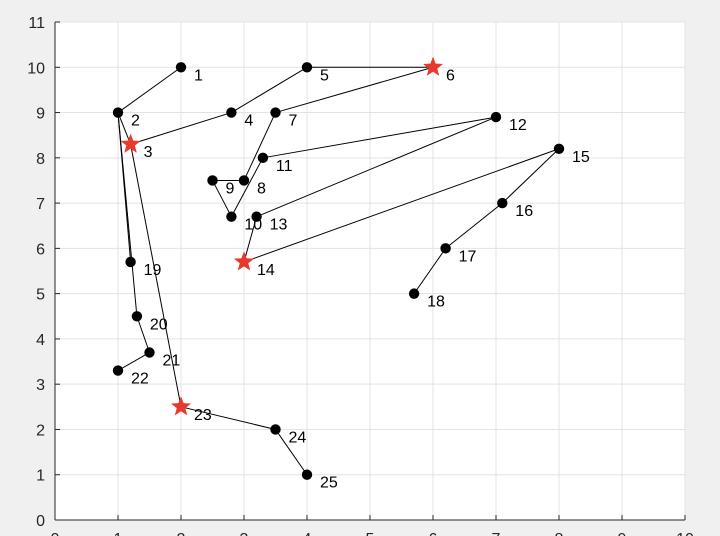  I want to click on y-tick-label-3: 3, so click(40, 385).